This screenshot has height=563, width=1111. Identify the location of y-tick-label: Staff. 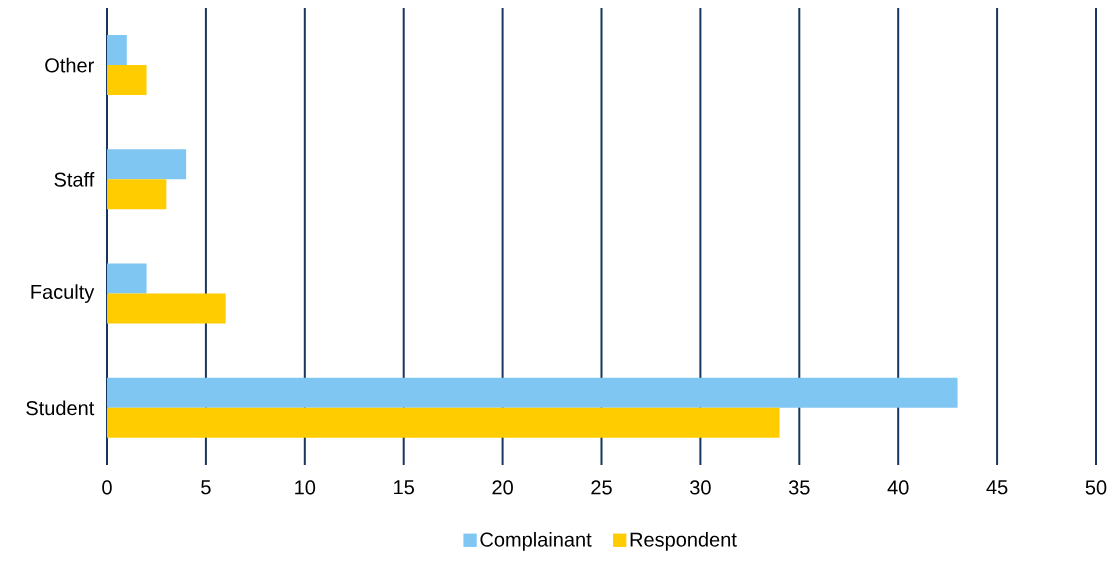
(74, 179).